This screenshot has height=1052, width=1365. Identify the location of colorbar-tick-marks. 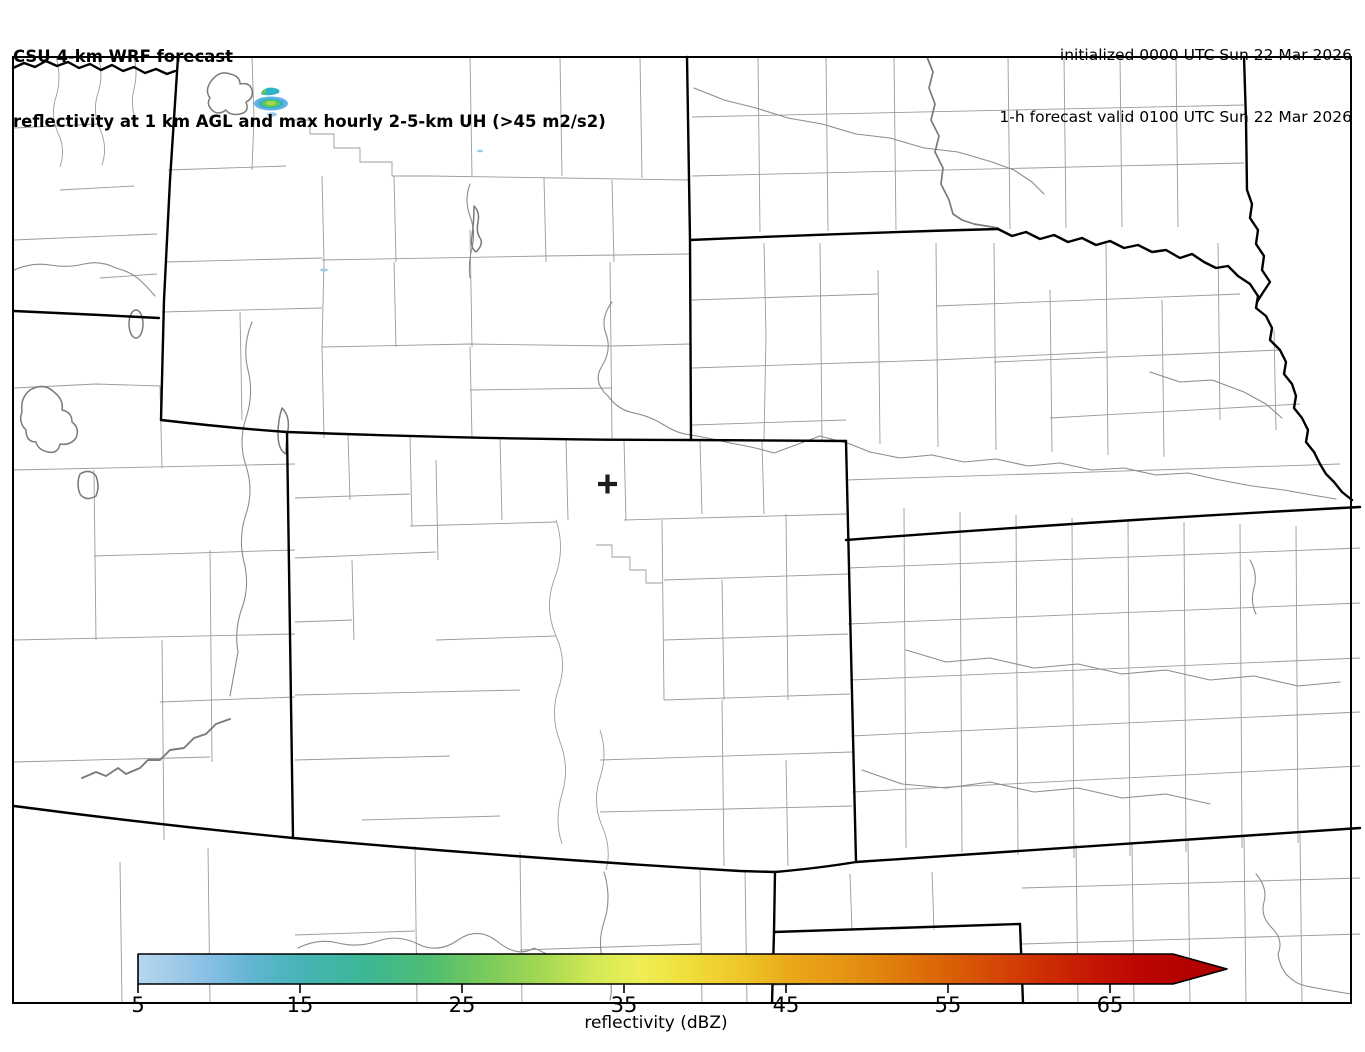
(624, 988).